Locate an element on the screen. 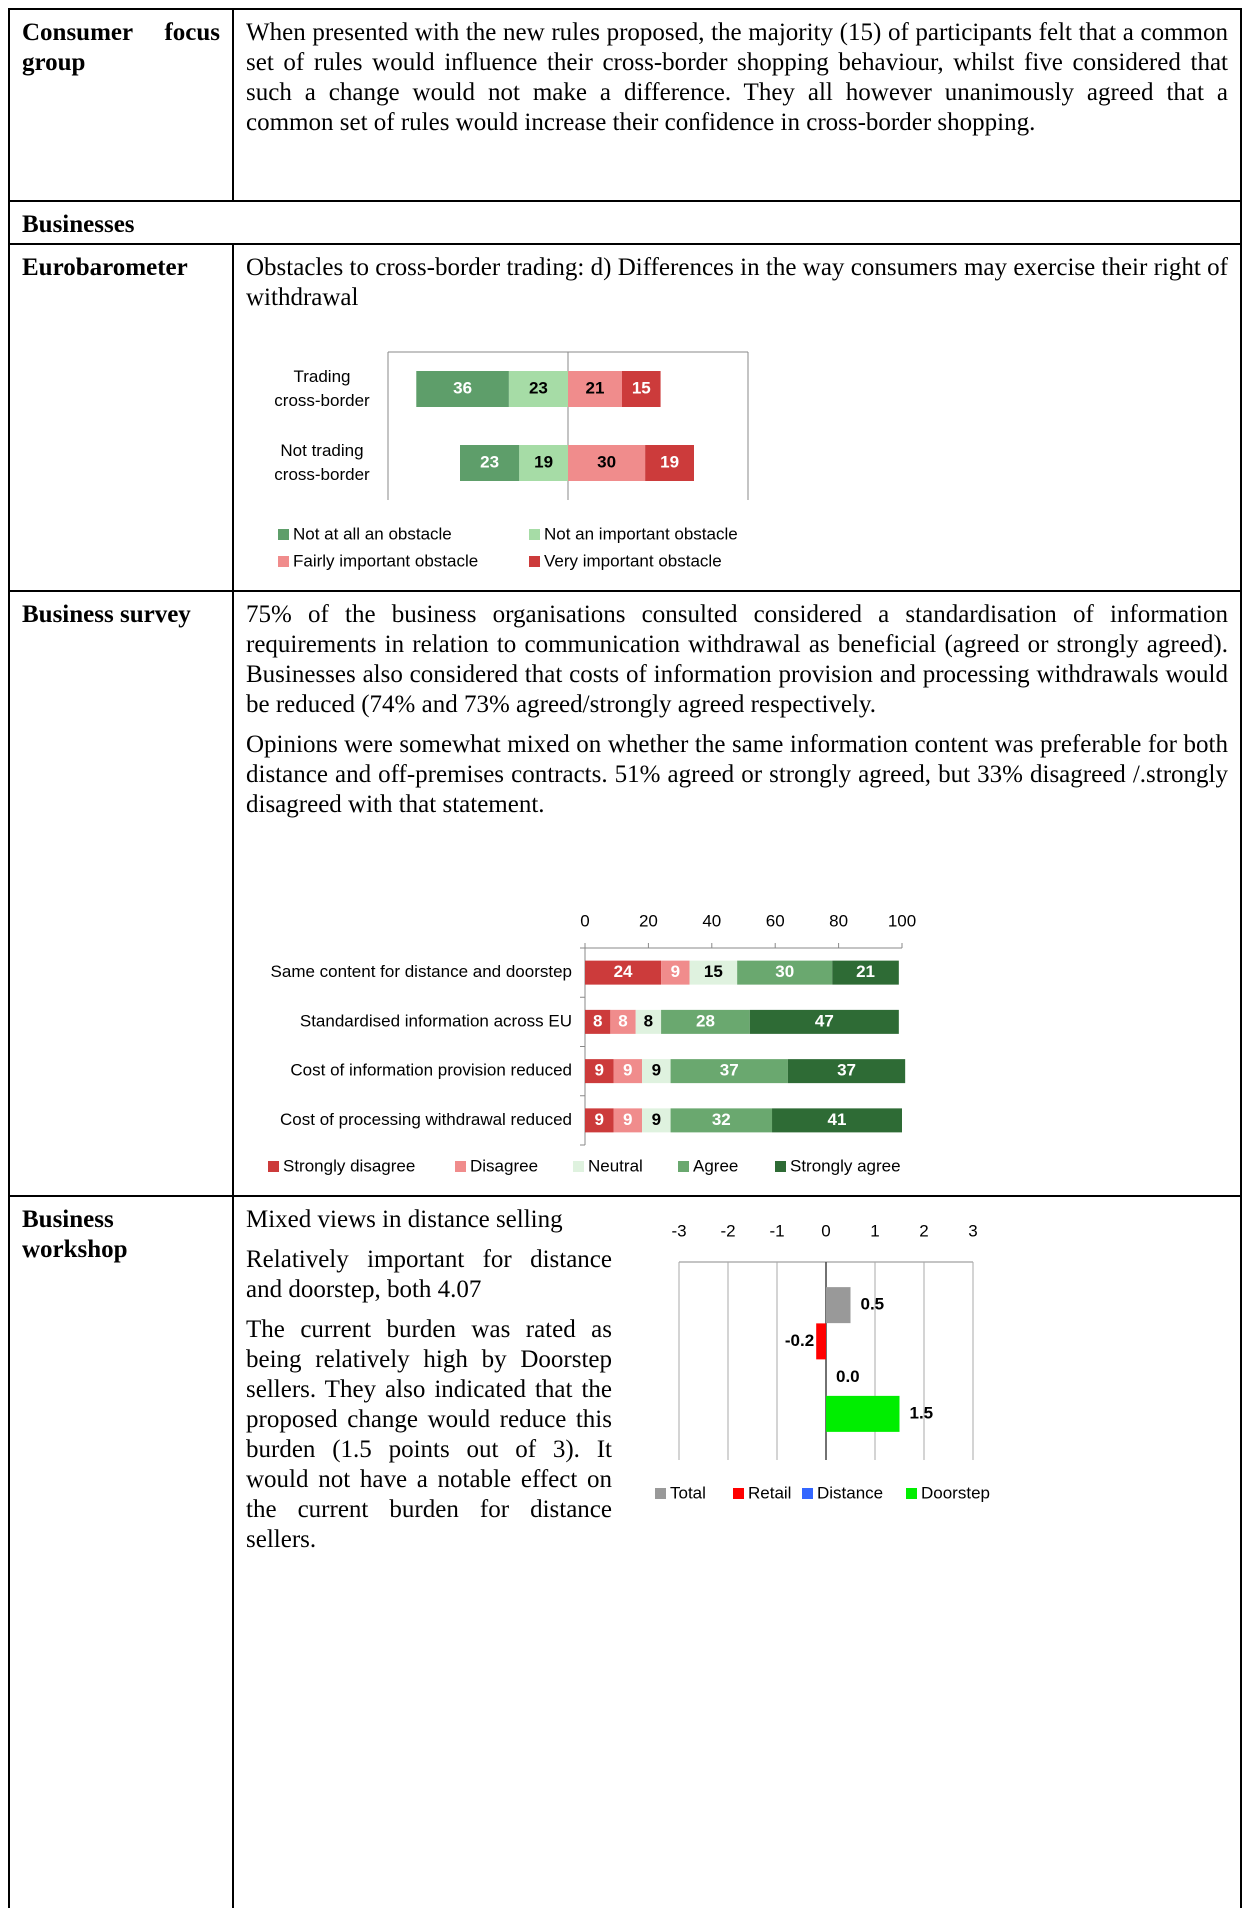 The width and height of the screenshot is (1249, 1912). row-label: Eurobarometer is located at coordinates (121, 417).